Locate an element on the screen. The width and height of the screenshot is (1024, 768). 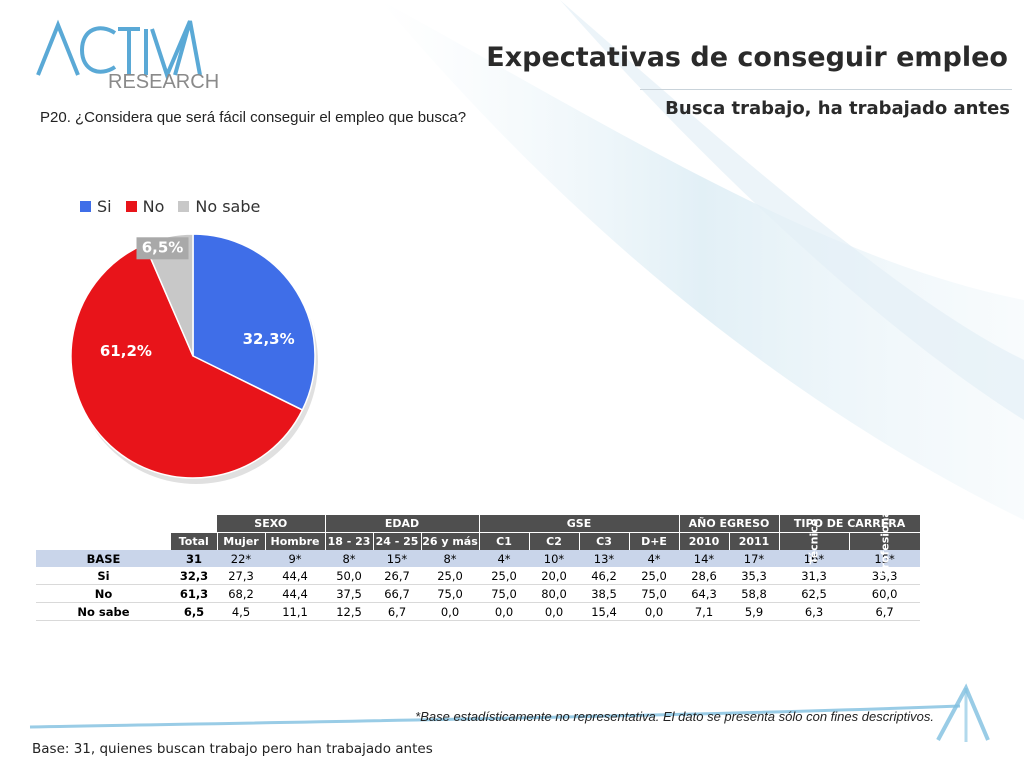
row-label: Si is located at coordinates (103, 576).